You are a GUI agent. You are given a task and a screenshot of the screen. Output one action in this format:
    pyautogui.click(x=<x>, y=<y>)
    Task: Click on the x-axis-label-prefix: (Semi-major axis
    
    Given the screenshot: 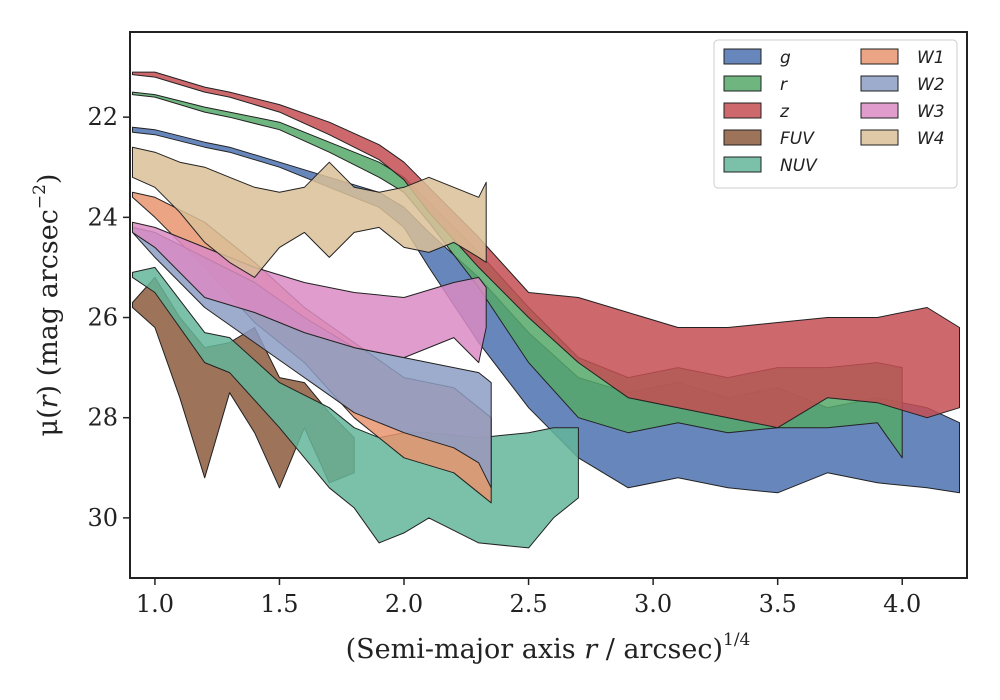 What is the action you would take?
    pyautogui.click(x=465, y=649)
    